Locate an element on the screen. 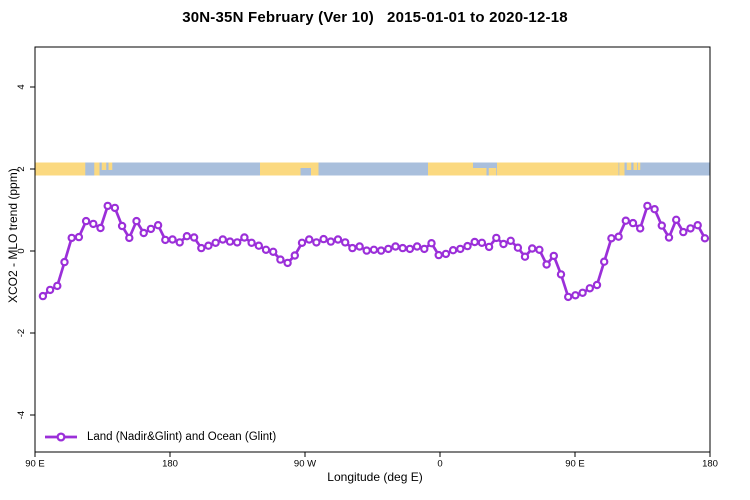 This screenshot has height=500, width=750. legend: Land (Nadir&Glint) and Ocean (Glint) is located at coordinates (160, 437).